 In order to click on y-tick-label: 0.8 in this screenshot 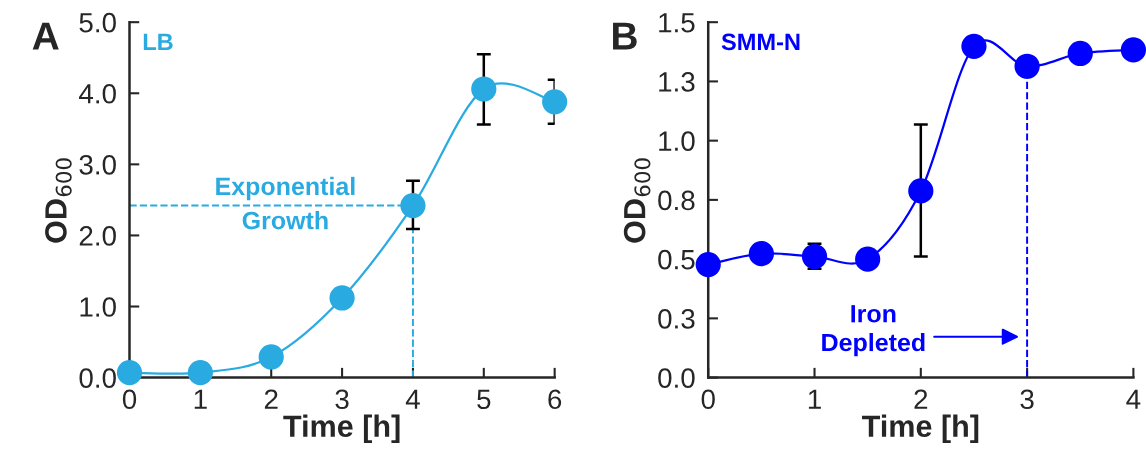, I will do `click(676, 200)`.